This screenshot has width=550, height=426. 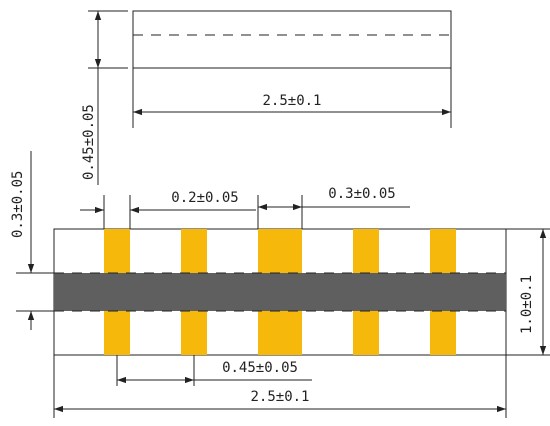 What do you see at coordinates (260, 368) in the screenshot?
I see `pitch-label: 0.45±0.05` at bounding box center [260, 368].